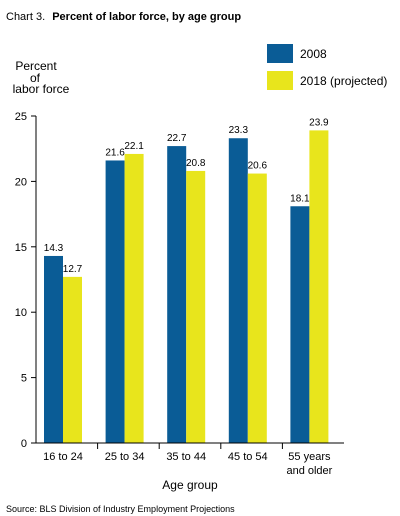  What do you see at coordinates (327, 67) in the screenshot?
I see `legend: 2008 2018 (projected)` at bounding box center [327, 67].